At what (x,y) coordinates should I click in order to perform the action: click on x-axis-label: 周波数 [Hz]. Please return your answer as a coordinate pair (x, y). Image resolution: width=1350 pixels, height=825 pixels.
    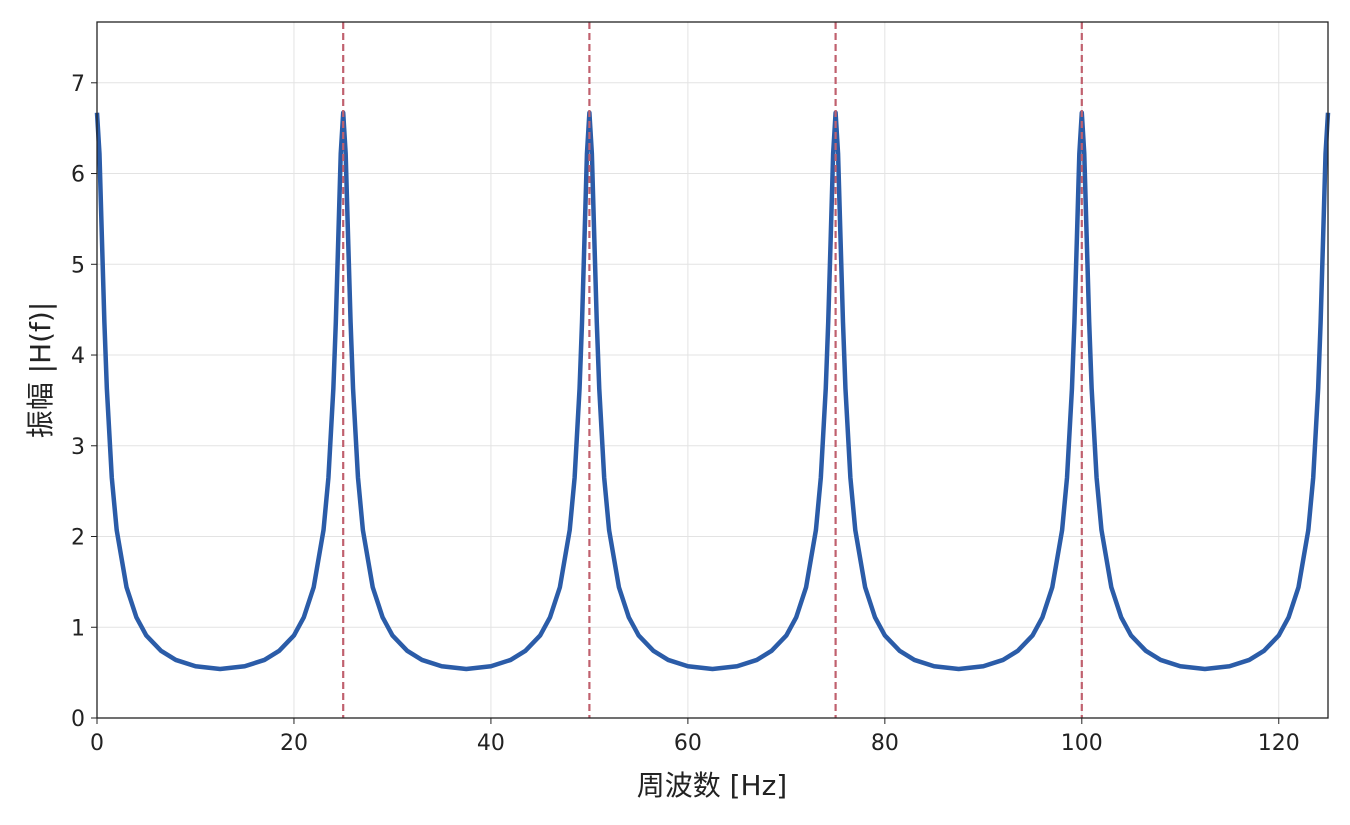
    Looking at the image, I should click on (712, 785).